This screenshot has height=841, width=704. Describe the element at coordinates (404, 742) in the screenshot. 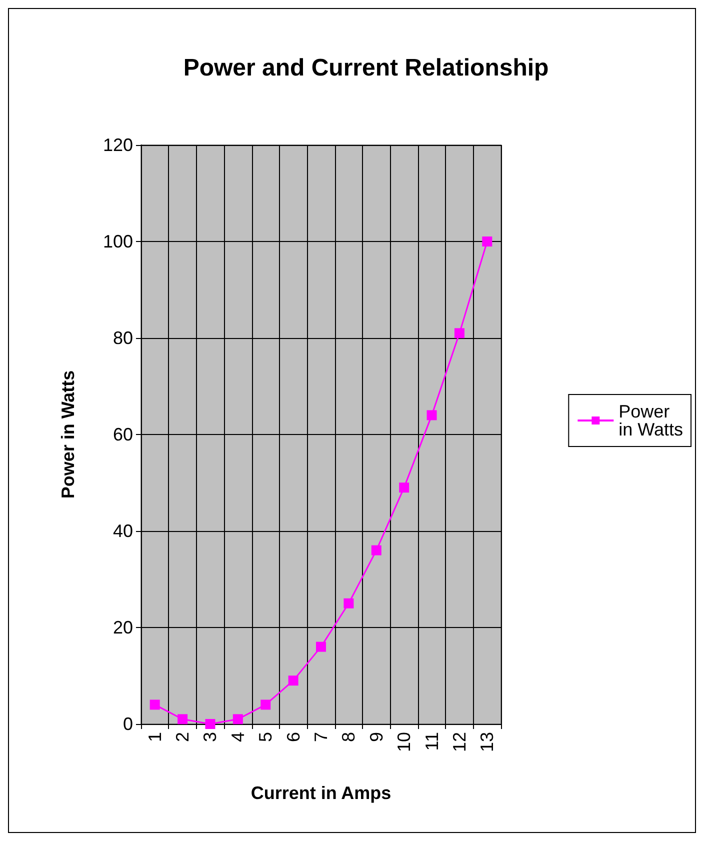

I see `x-tick-label: 10` at that location.